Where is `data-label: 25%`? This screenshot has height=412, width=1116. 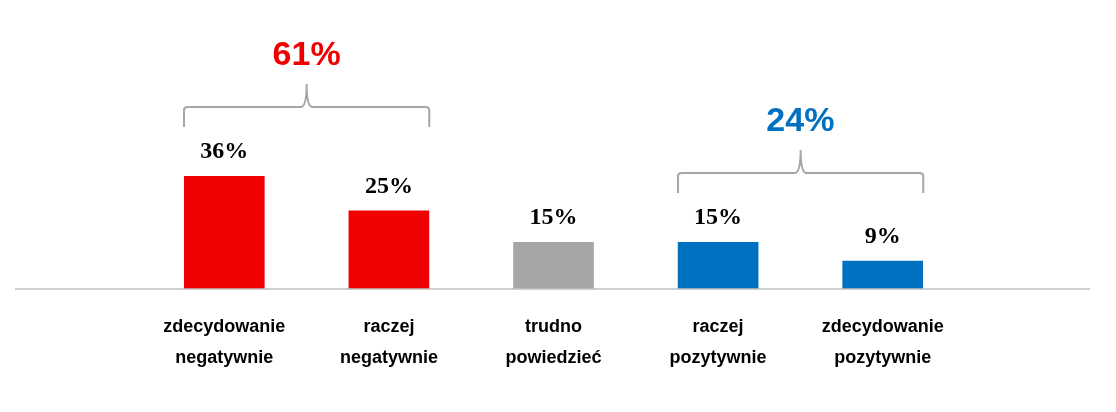 data-label: 25% is located at coordinates (388, 184).